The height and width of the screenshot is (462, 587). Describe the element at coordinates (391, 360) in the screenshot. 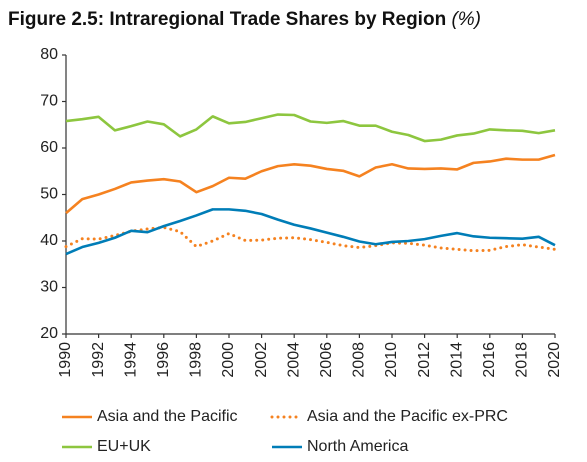

I see `x-tick-label: 2010` at that location.